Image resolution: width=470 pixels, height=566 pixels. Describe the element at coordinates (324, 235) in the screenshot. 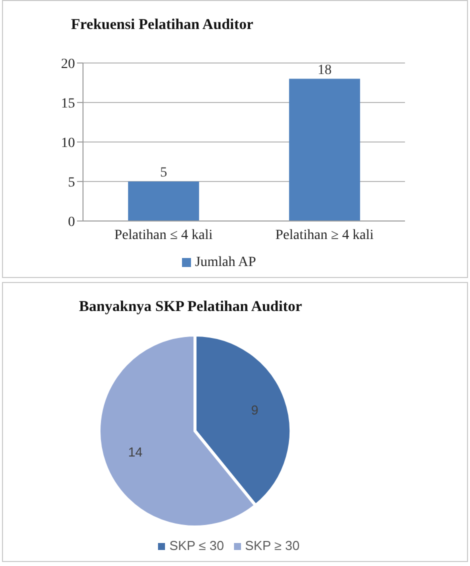

I see `x-tick-label: Pelatihan ≥ 4 kali` at that location.